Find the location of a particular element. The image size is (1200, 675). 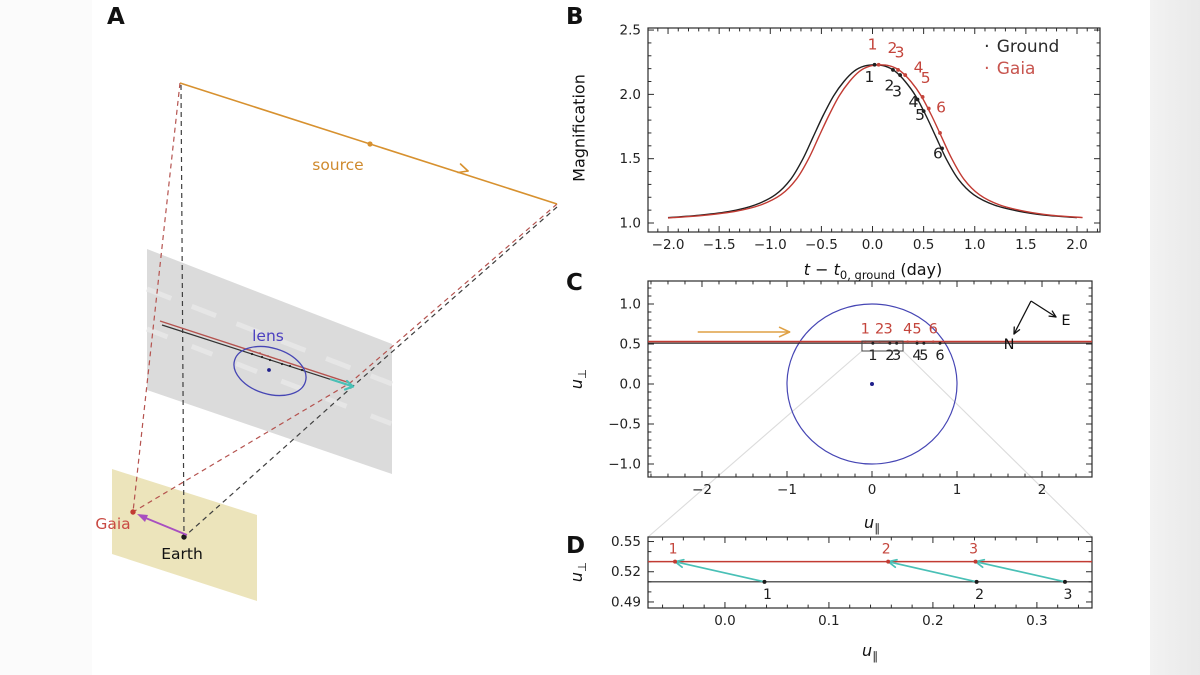

source-motion-arrow is located at coordinates (744, 332).